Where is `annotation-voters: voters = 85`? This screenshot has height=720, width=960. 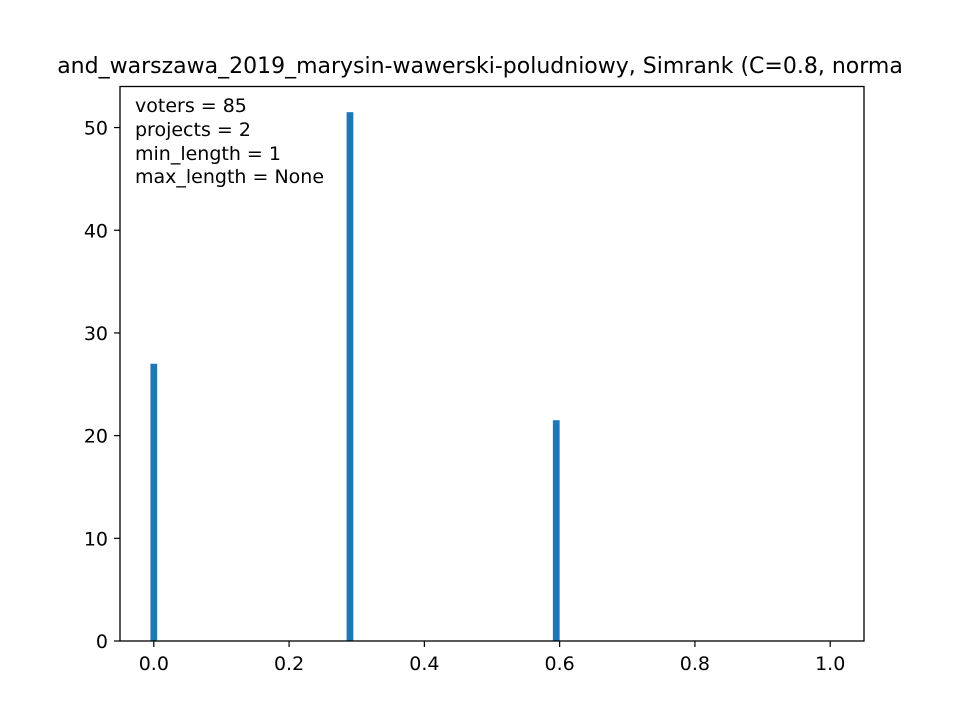
annotation-voters: voters = 85 is located at coordinates (191, 106).